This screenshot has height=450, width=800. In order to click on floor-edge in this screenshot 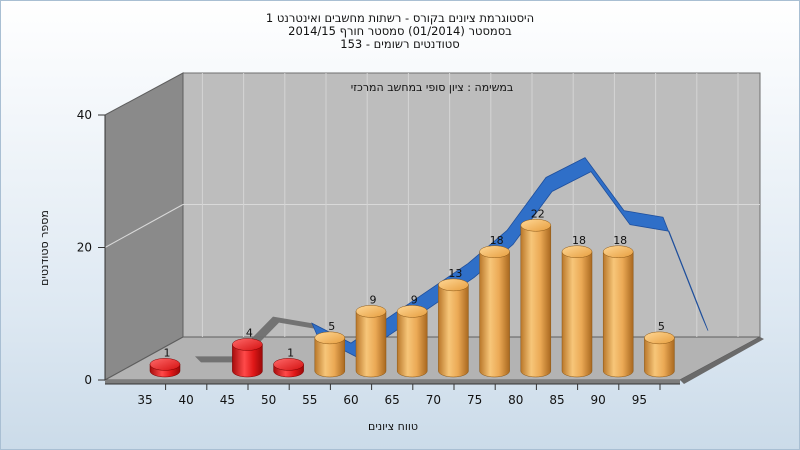, I will do `click(392, 382)`.